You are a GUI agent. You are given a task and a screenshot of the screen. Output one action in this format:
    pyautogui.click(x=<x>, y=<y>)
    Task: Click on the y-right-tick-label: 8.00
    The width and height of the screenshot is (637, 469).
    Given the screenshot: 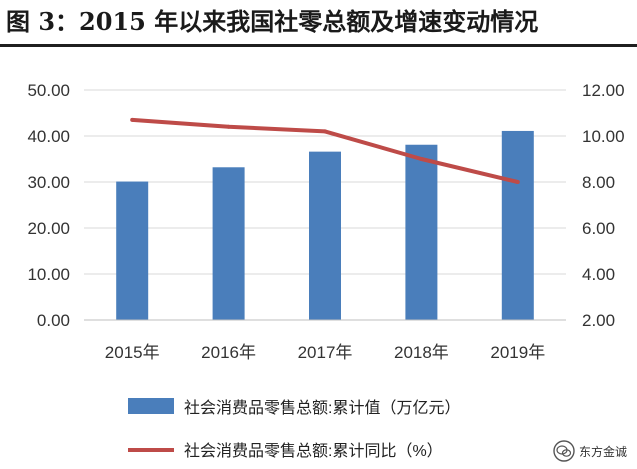 What is the action you would take?
    pyautogui.click(x=598, y=182)
    